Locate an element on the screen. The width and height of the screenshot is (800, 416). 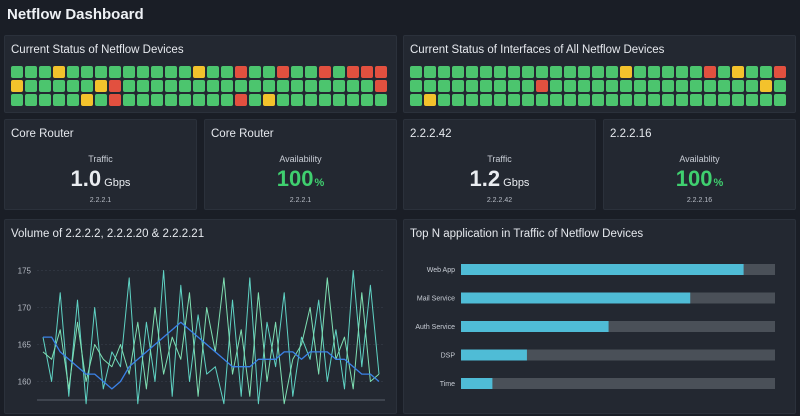
bar-auth-service is located at coordinates (535, 326).